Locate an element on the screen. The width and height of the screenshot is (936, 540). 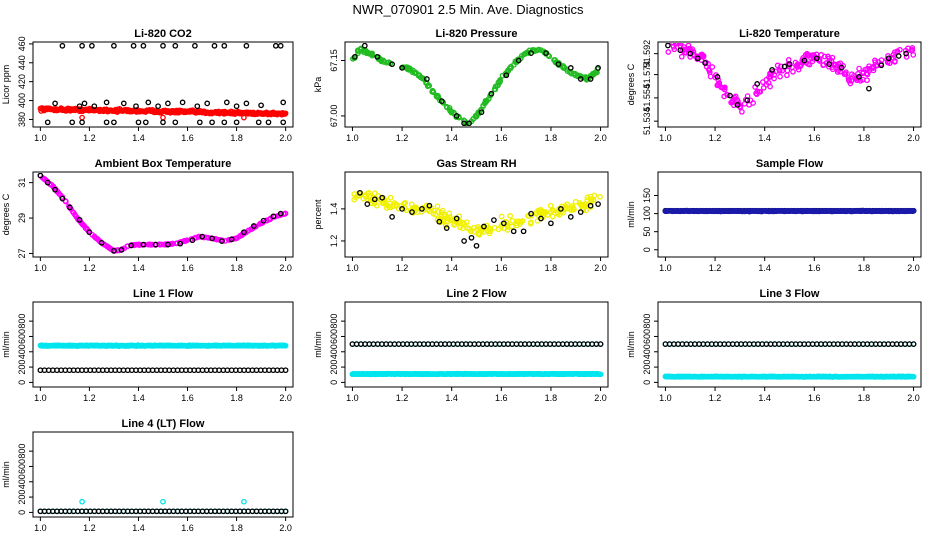
data-point-red-outliers is located at coordinates (244, 117).